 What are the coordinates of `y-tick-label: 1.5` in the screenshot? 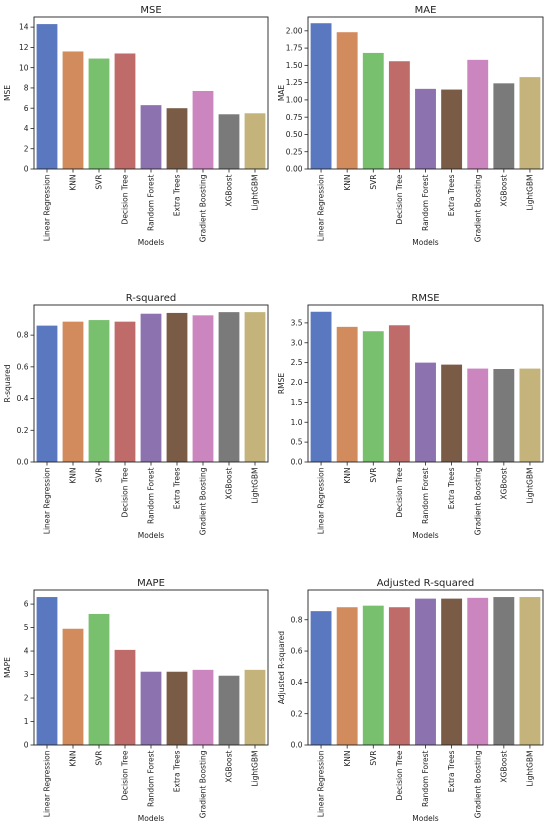 It's located at (297, 402).